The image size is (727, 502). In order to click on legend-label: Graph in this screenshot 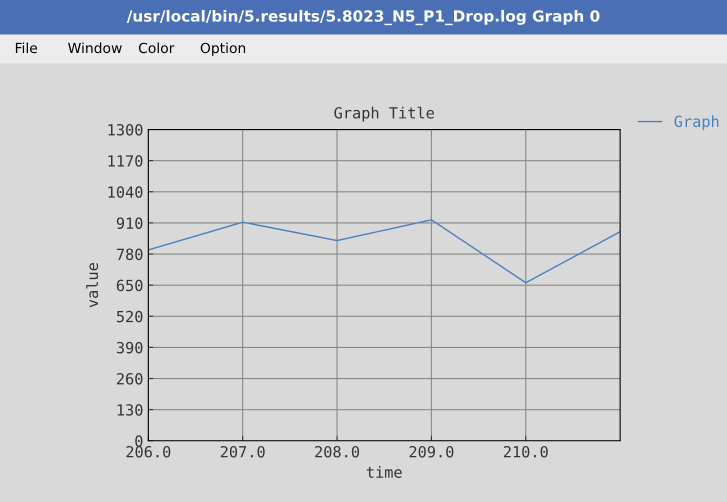, I will do `click(696, 122)`.